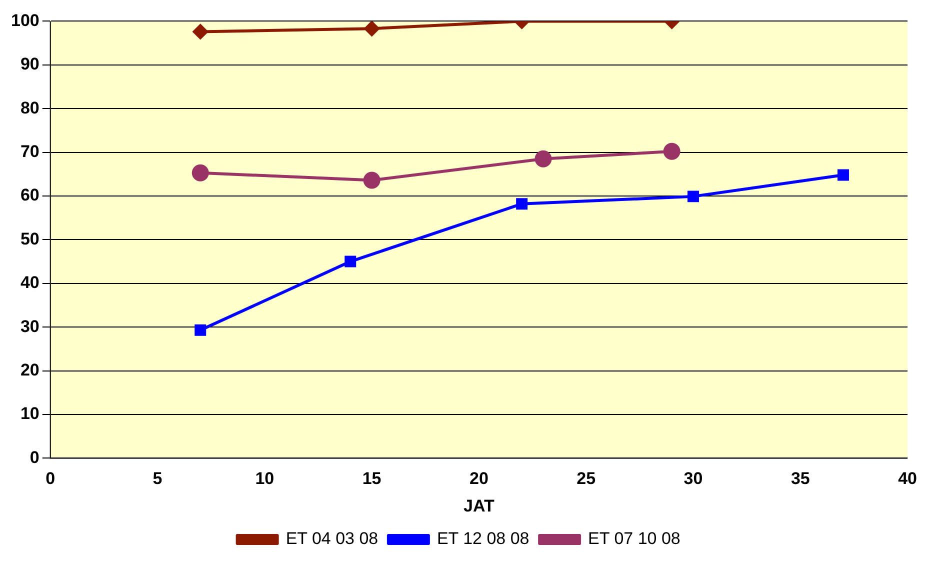  Describe the element at coordinates (908, 478) in the screenshot. I see `x-tick-label: 40` at that location.